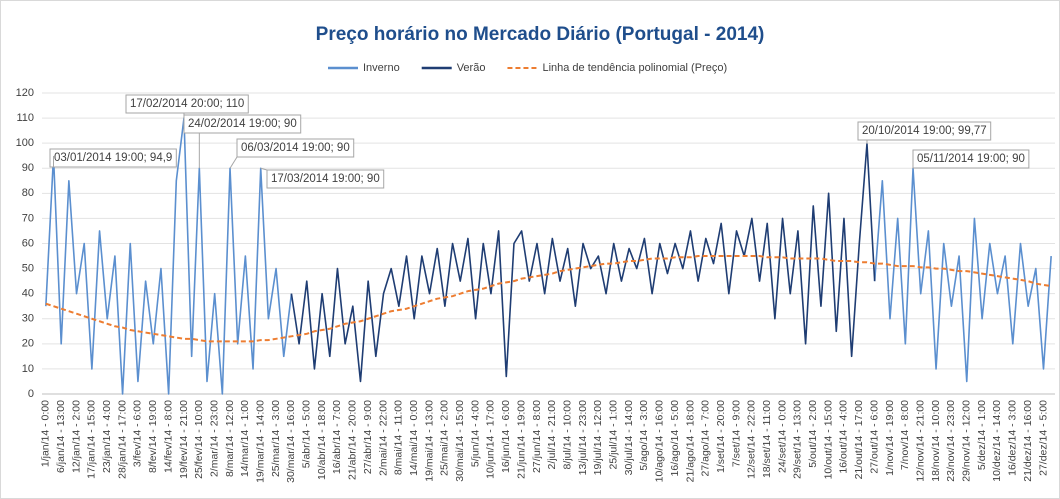 The image size is (1060, 499). Describe the element at coordinates (28, 268) in the screenshot. I see `y-tick-label: 50` at that location.